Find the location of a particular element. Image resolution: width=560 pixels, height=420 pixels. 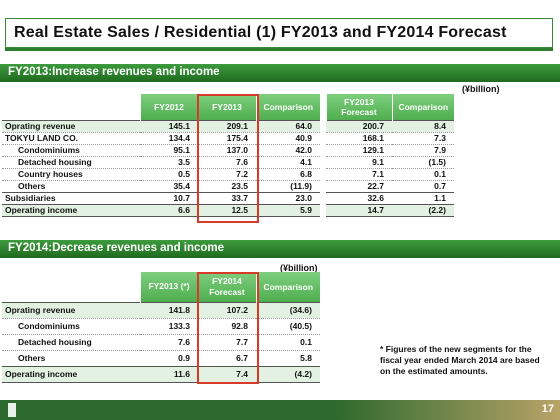

header-fy2014-forecast: FY2014 Forecast is located at coordinates (226, 287).